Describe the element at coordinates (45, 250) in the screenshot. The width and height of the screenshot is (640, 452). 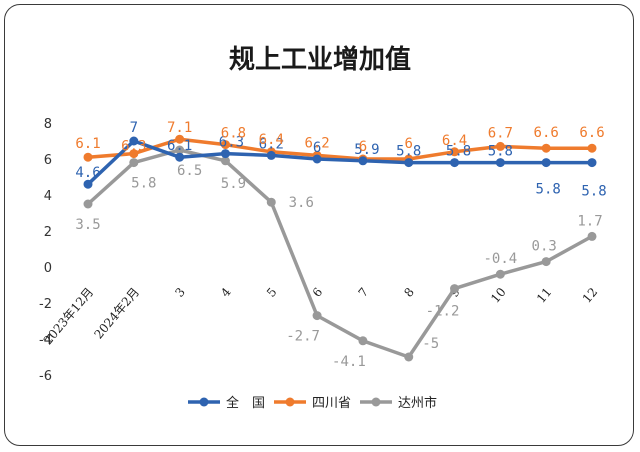
I see `y-axis: 8 6 4 2 0 -2 -4 -6` at that location.